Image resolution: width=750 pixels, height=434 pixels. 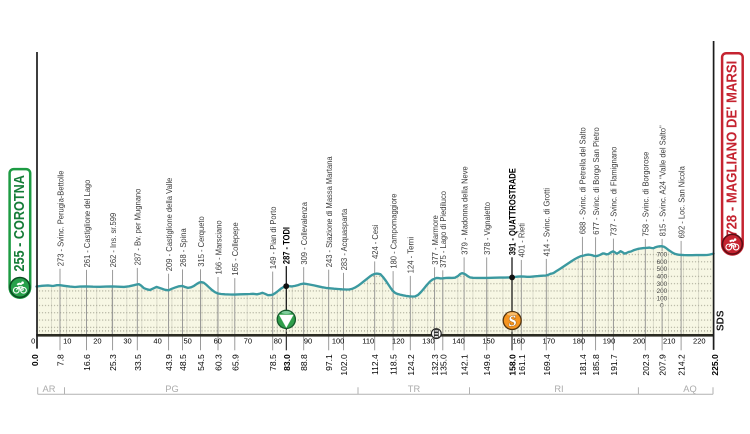 I want to click on svg-text: 83.0, so click(x=287, y=362).